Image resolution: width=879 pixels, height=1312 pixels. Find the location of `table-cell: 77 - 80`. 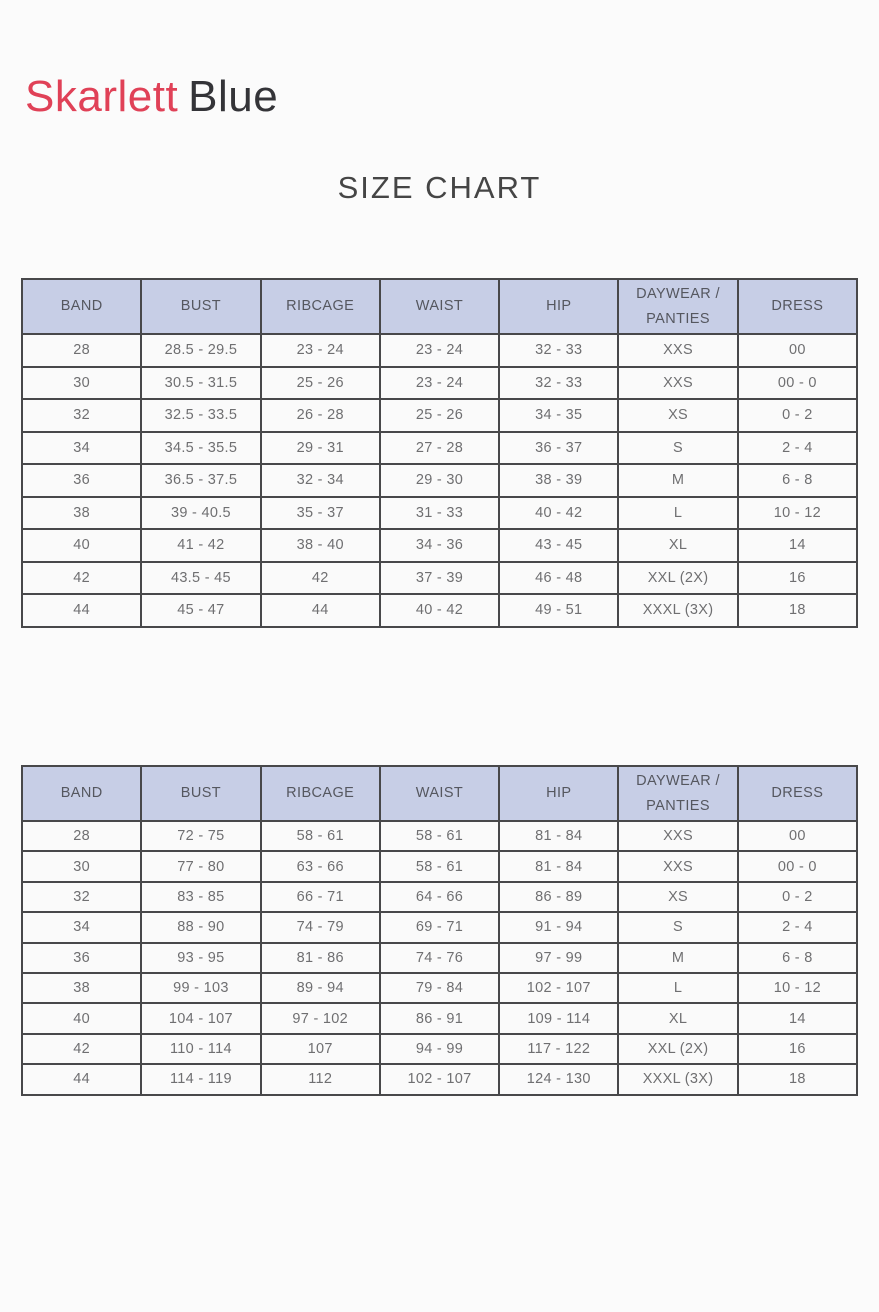

table-cell: 77 - 80 is located at coordinates (201, 866).